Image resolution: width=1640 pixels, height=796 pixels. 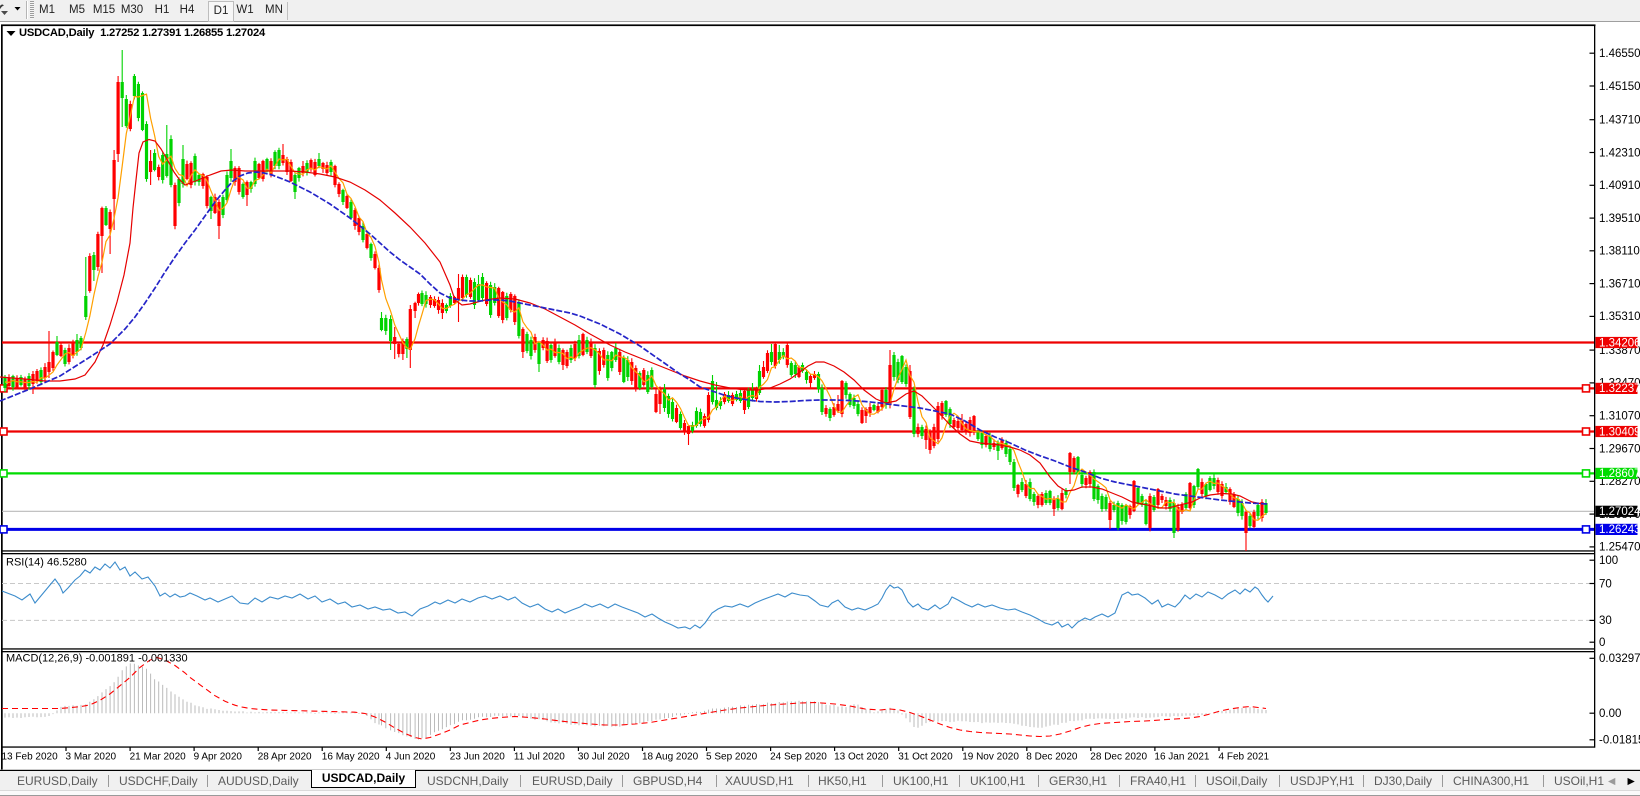 What do you see at coordinates (1602, 643) in the screenshot?
I see `svg-text: 0` at bounding box center [1602, 643].